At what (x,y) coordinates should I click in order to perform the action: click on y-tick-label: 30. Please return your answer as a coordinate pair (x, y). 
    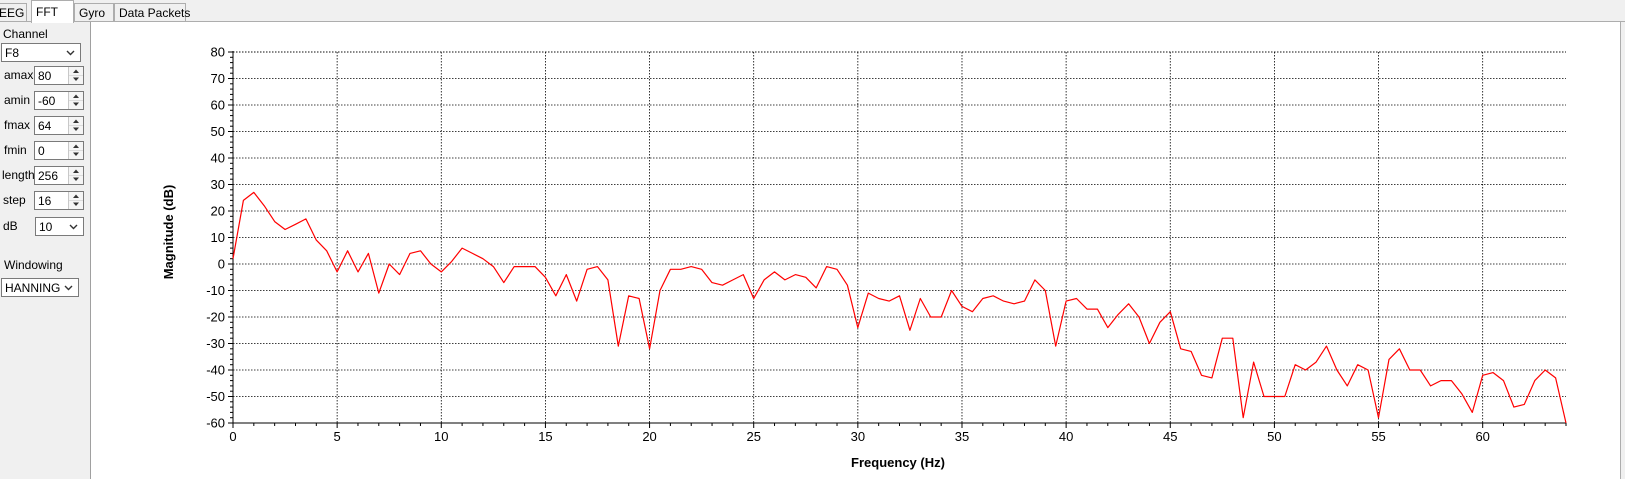
    Looking at the image, I should click on (218, 184).